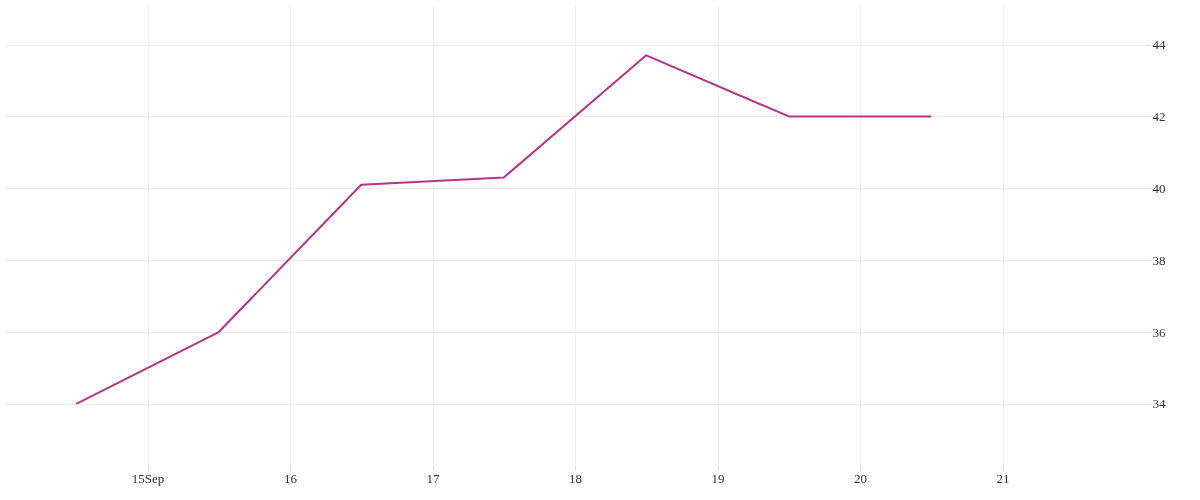 The height and width of the screenshot is (500, 1200). What do you see at coordinates (1159, 332) in the screenshot?
I see `y-tick-label: 36` at bounding box center [1159, 332].